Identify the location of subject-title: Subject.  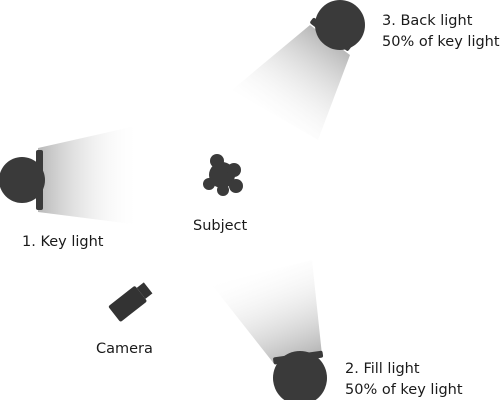
(220, 226).